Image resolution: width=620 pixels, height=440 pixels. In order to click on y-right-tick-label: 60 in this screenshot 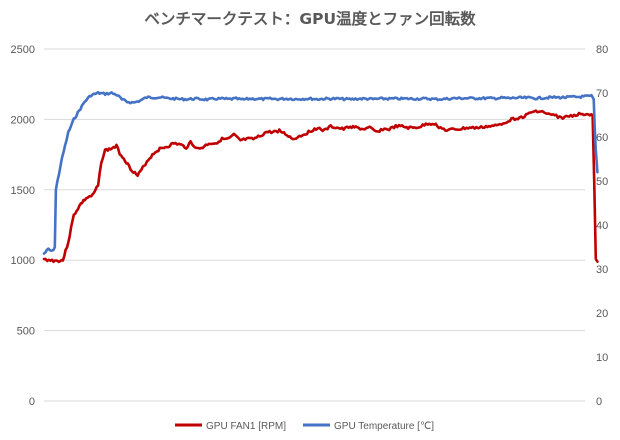, I will do `click(602, 138)`.